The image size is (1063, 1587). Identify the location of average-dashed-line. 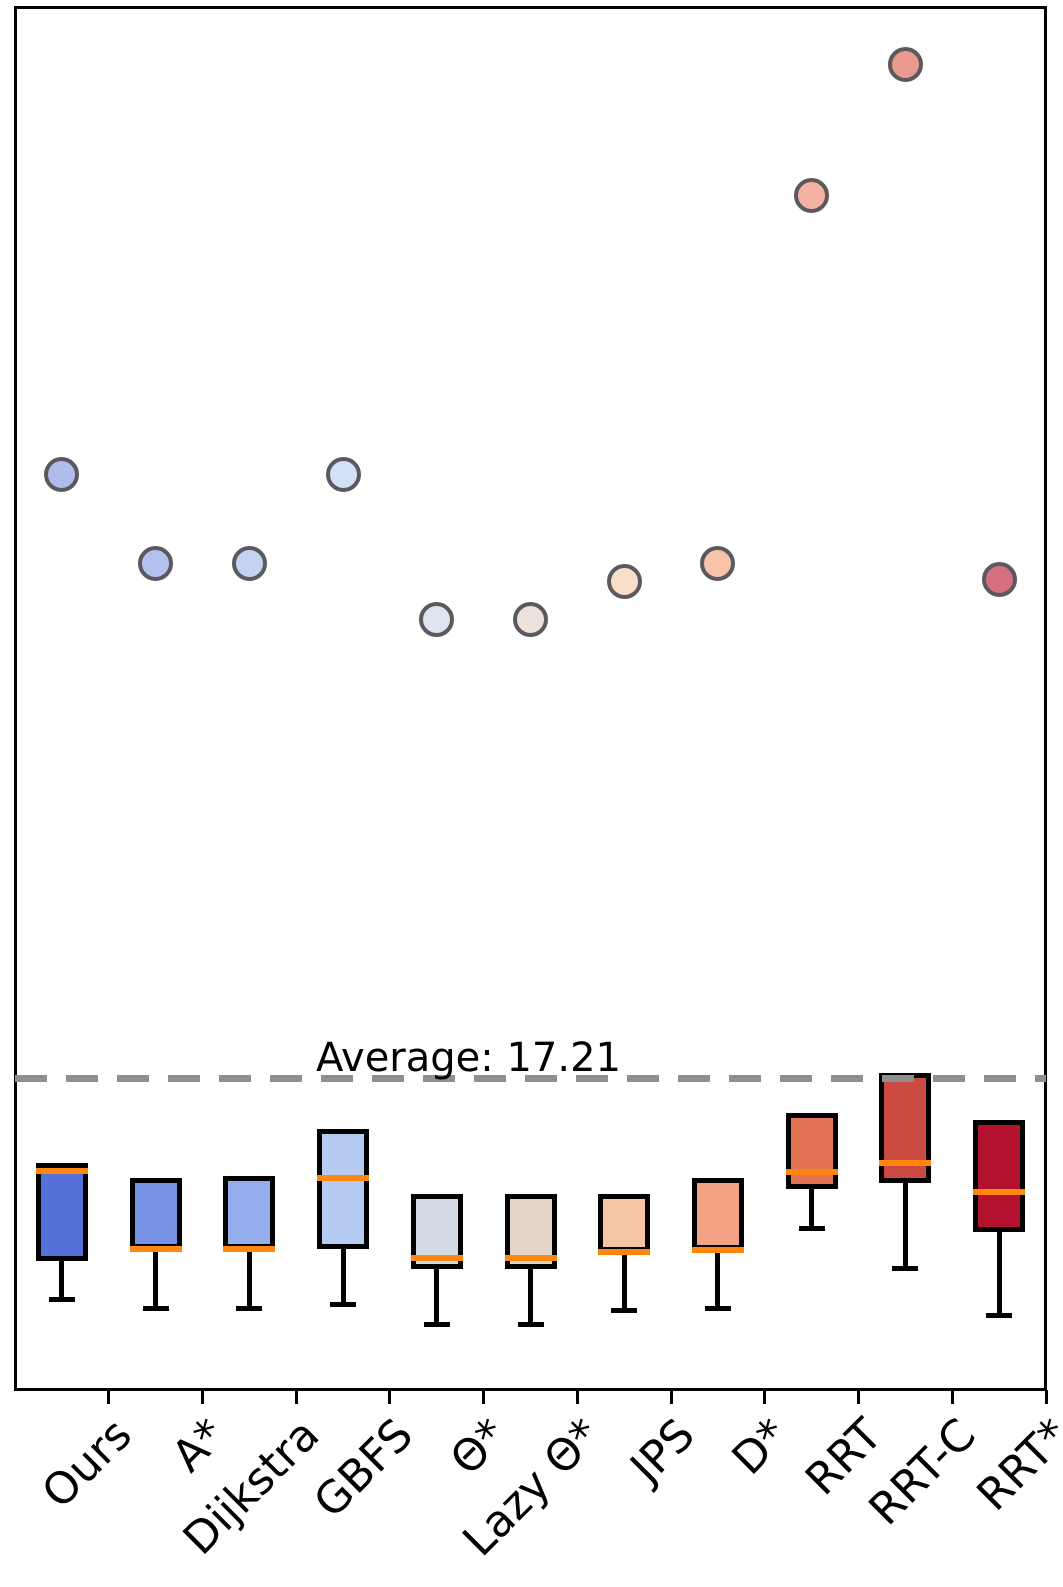
(530, 1078).